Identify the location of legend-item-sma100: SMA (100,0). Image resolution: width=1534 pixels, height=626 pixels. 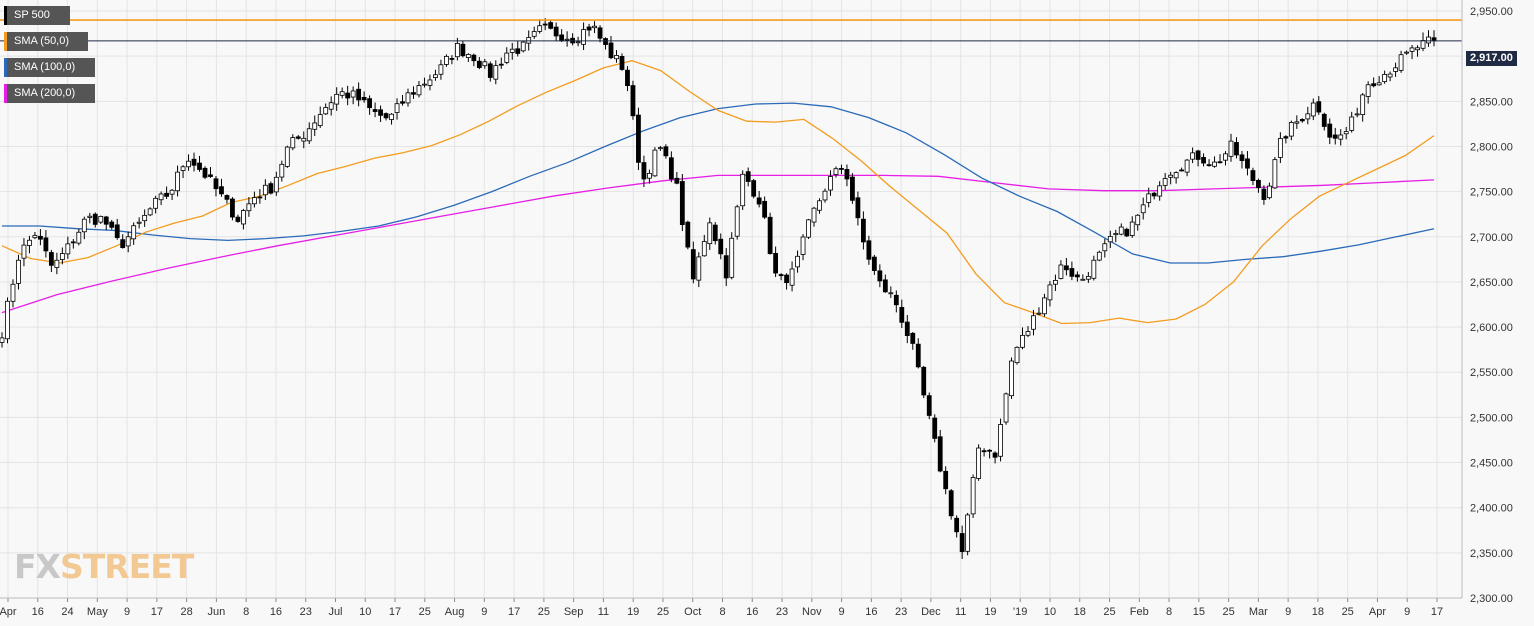
(49, 67).